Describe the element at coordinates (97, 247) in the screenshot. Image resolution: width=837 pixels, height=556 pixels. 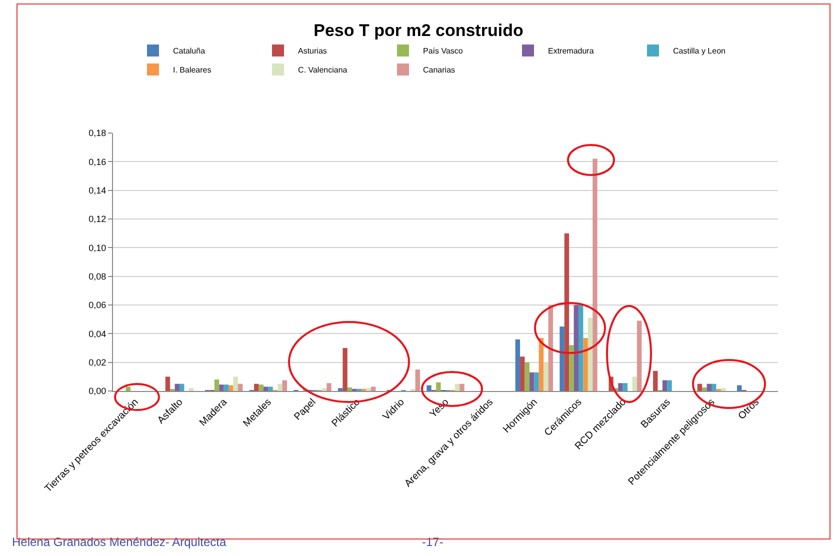
I see `y-tick-label: 0,10` at that location.